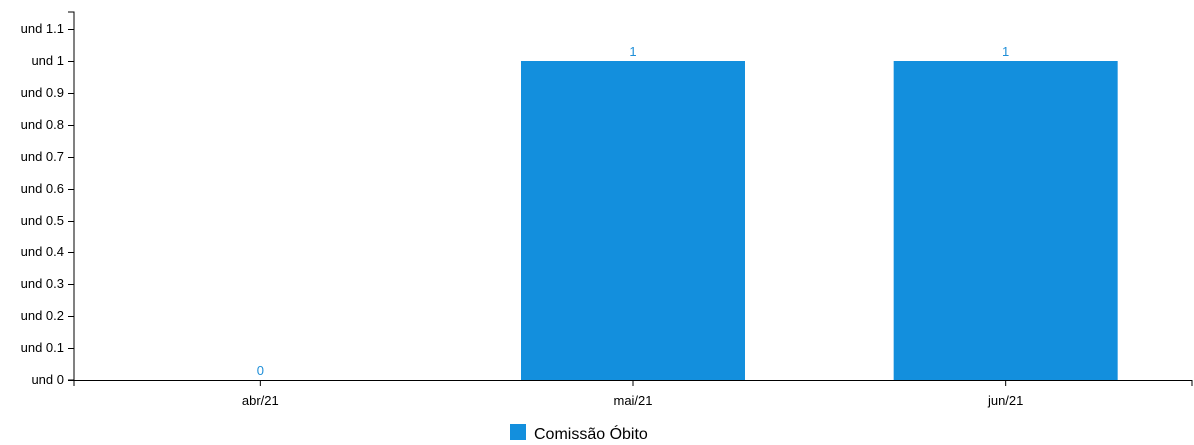 This screenshot has height=445, width=1194. I want to click on x-tick-label: jun/21, so click(1005, 400).